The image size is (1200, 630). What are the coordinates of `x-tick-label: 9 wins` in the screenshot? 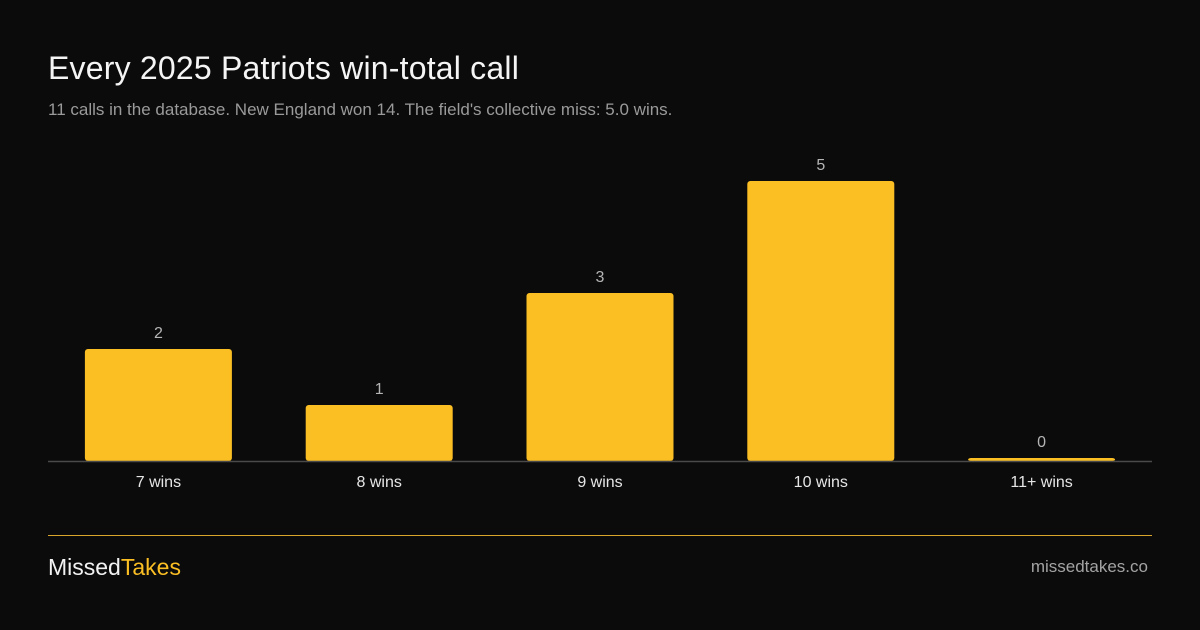 It's located at (599, 482).